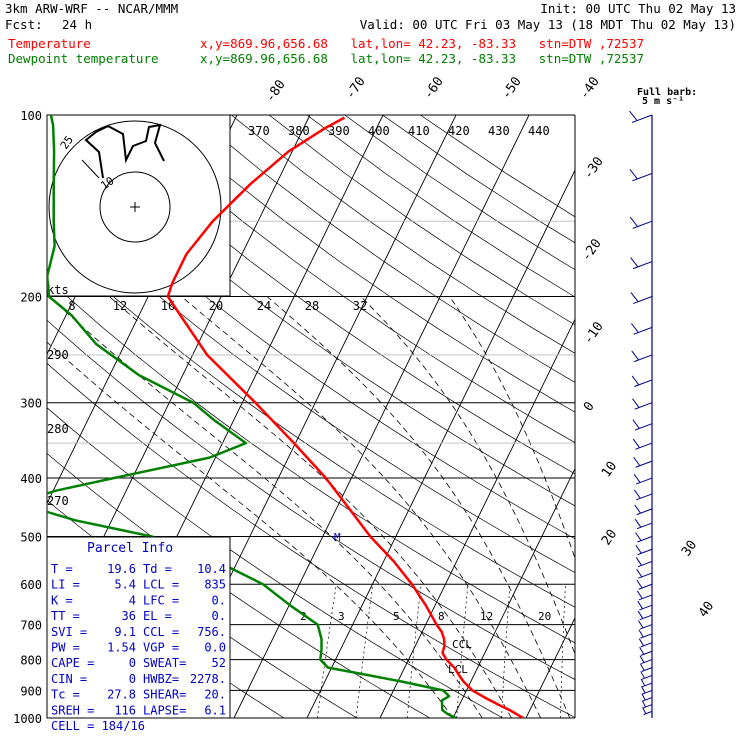 The width and height of the screenshot is (740, 740). Describe the element at coordinates (459, 131) in the screenshot. I see `theta-tick-label: 420` at that location.